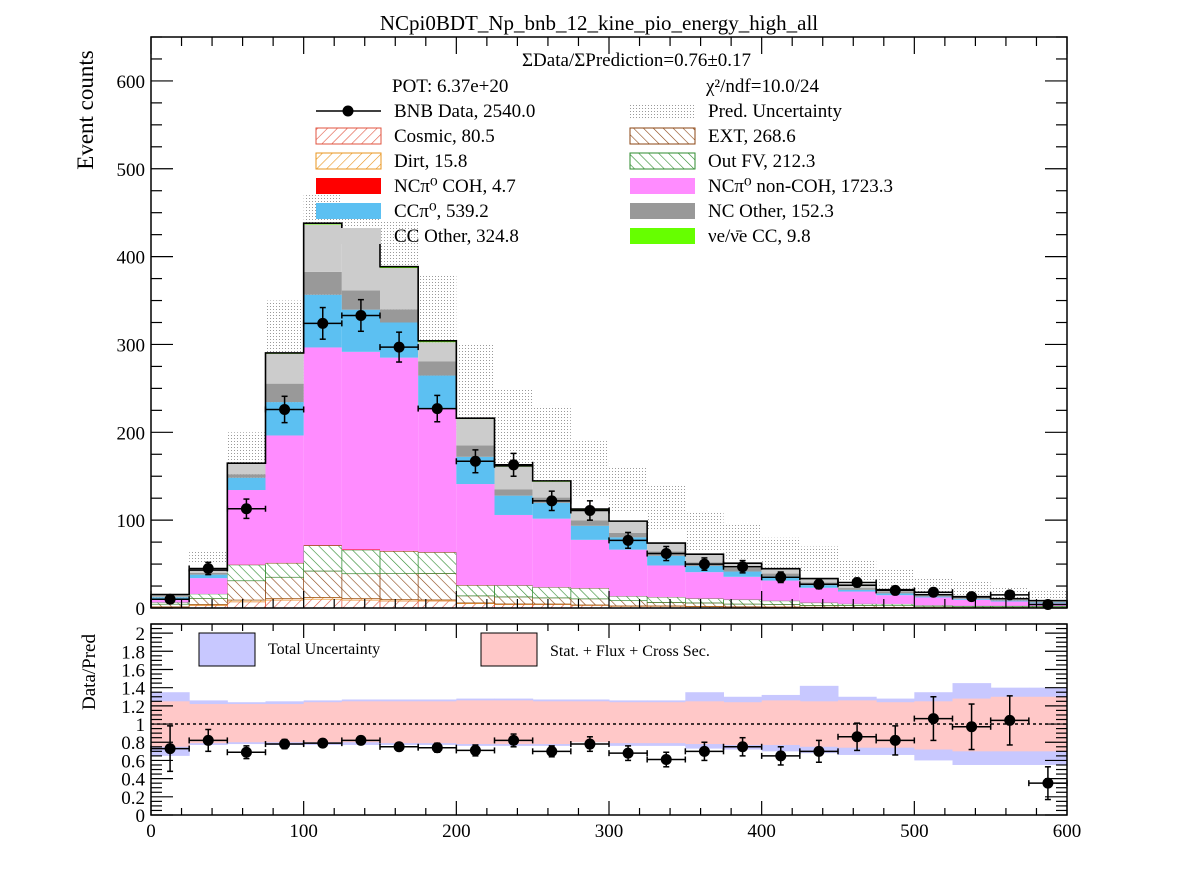  I want to click on bar-series2-bin3, so click(284, 587).